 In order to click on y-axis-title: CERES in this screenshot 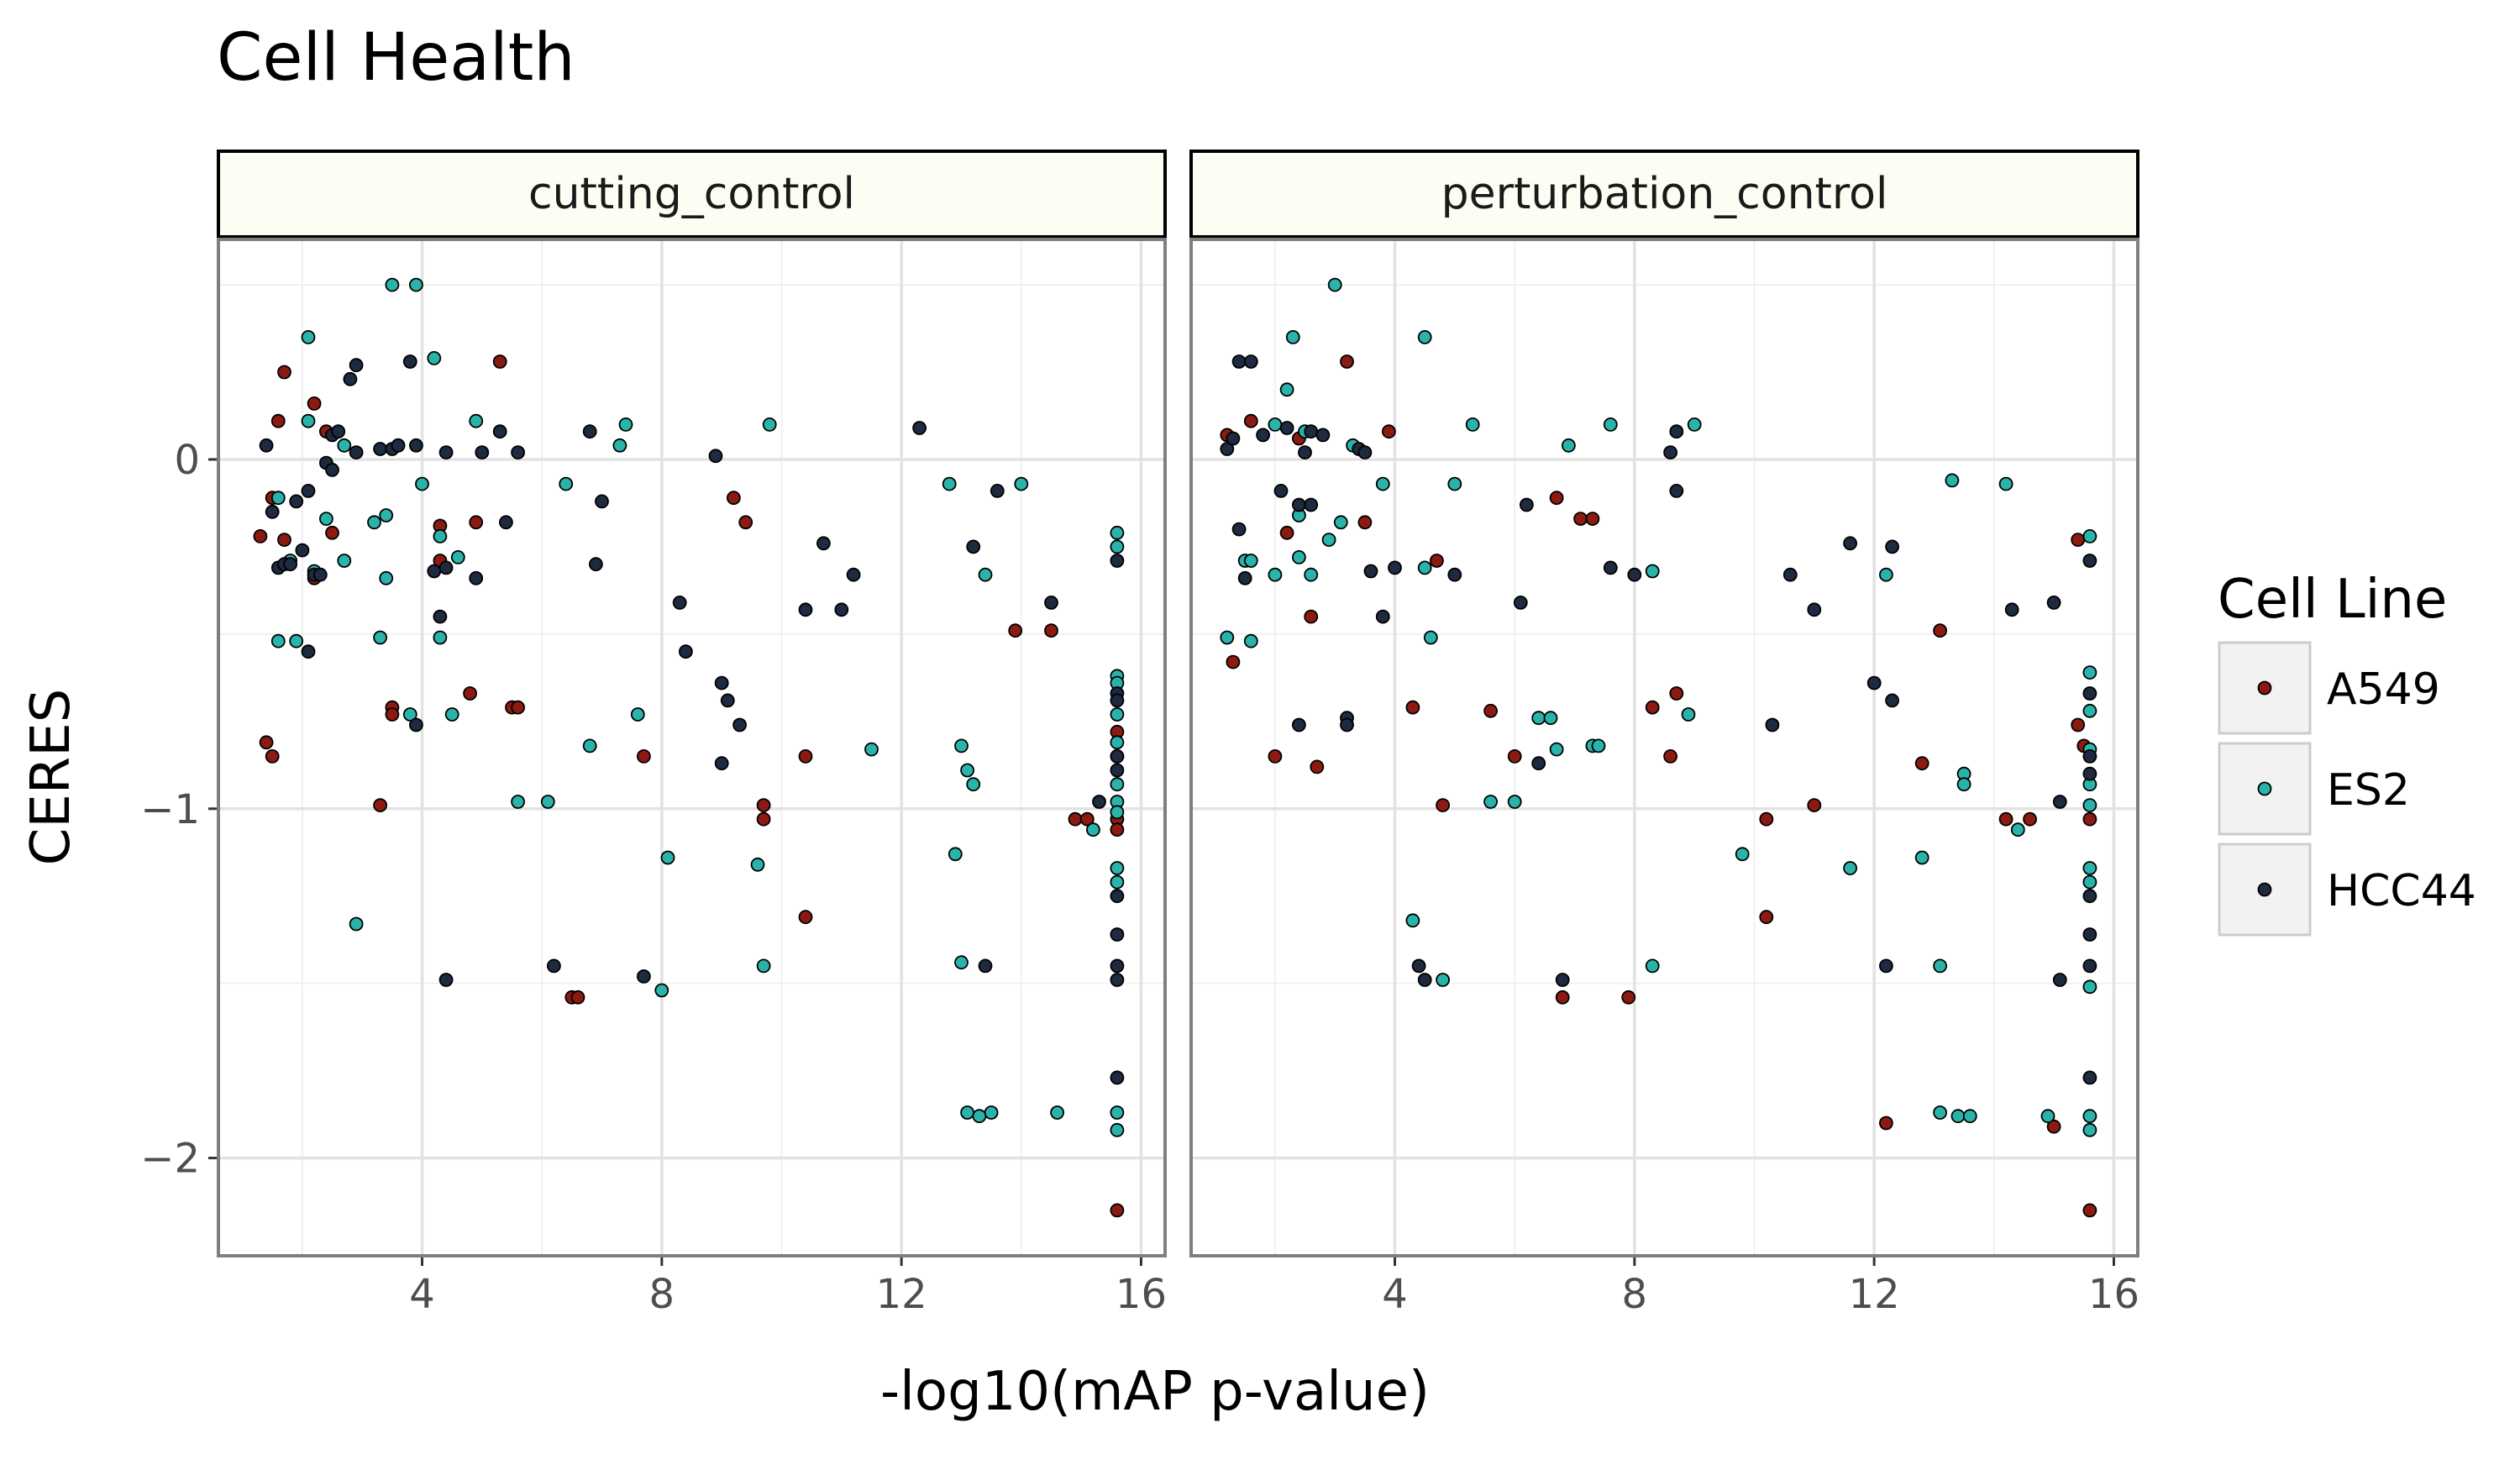, I will do `click(51, 777)`.